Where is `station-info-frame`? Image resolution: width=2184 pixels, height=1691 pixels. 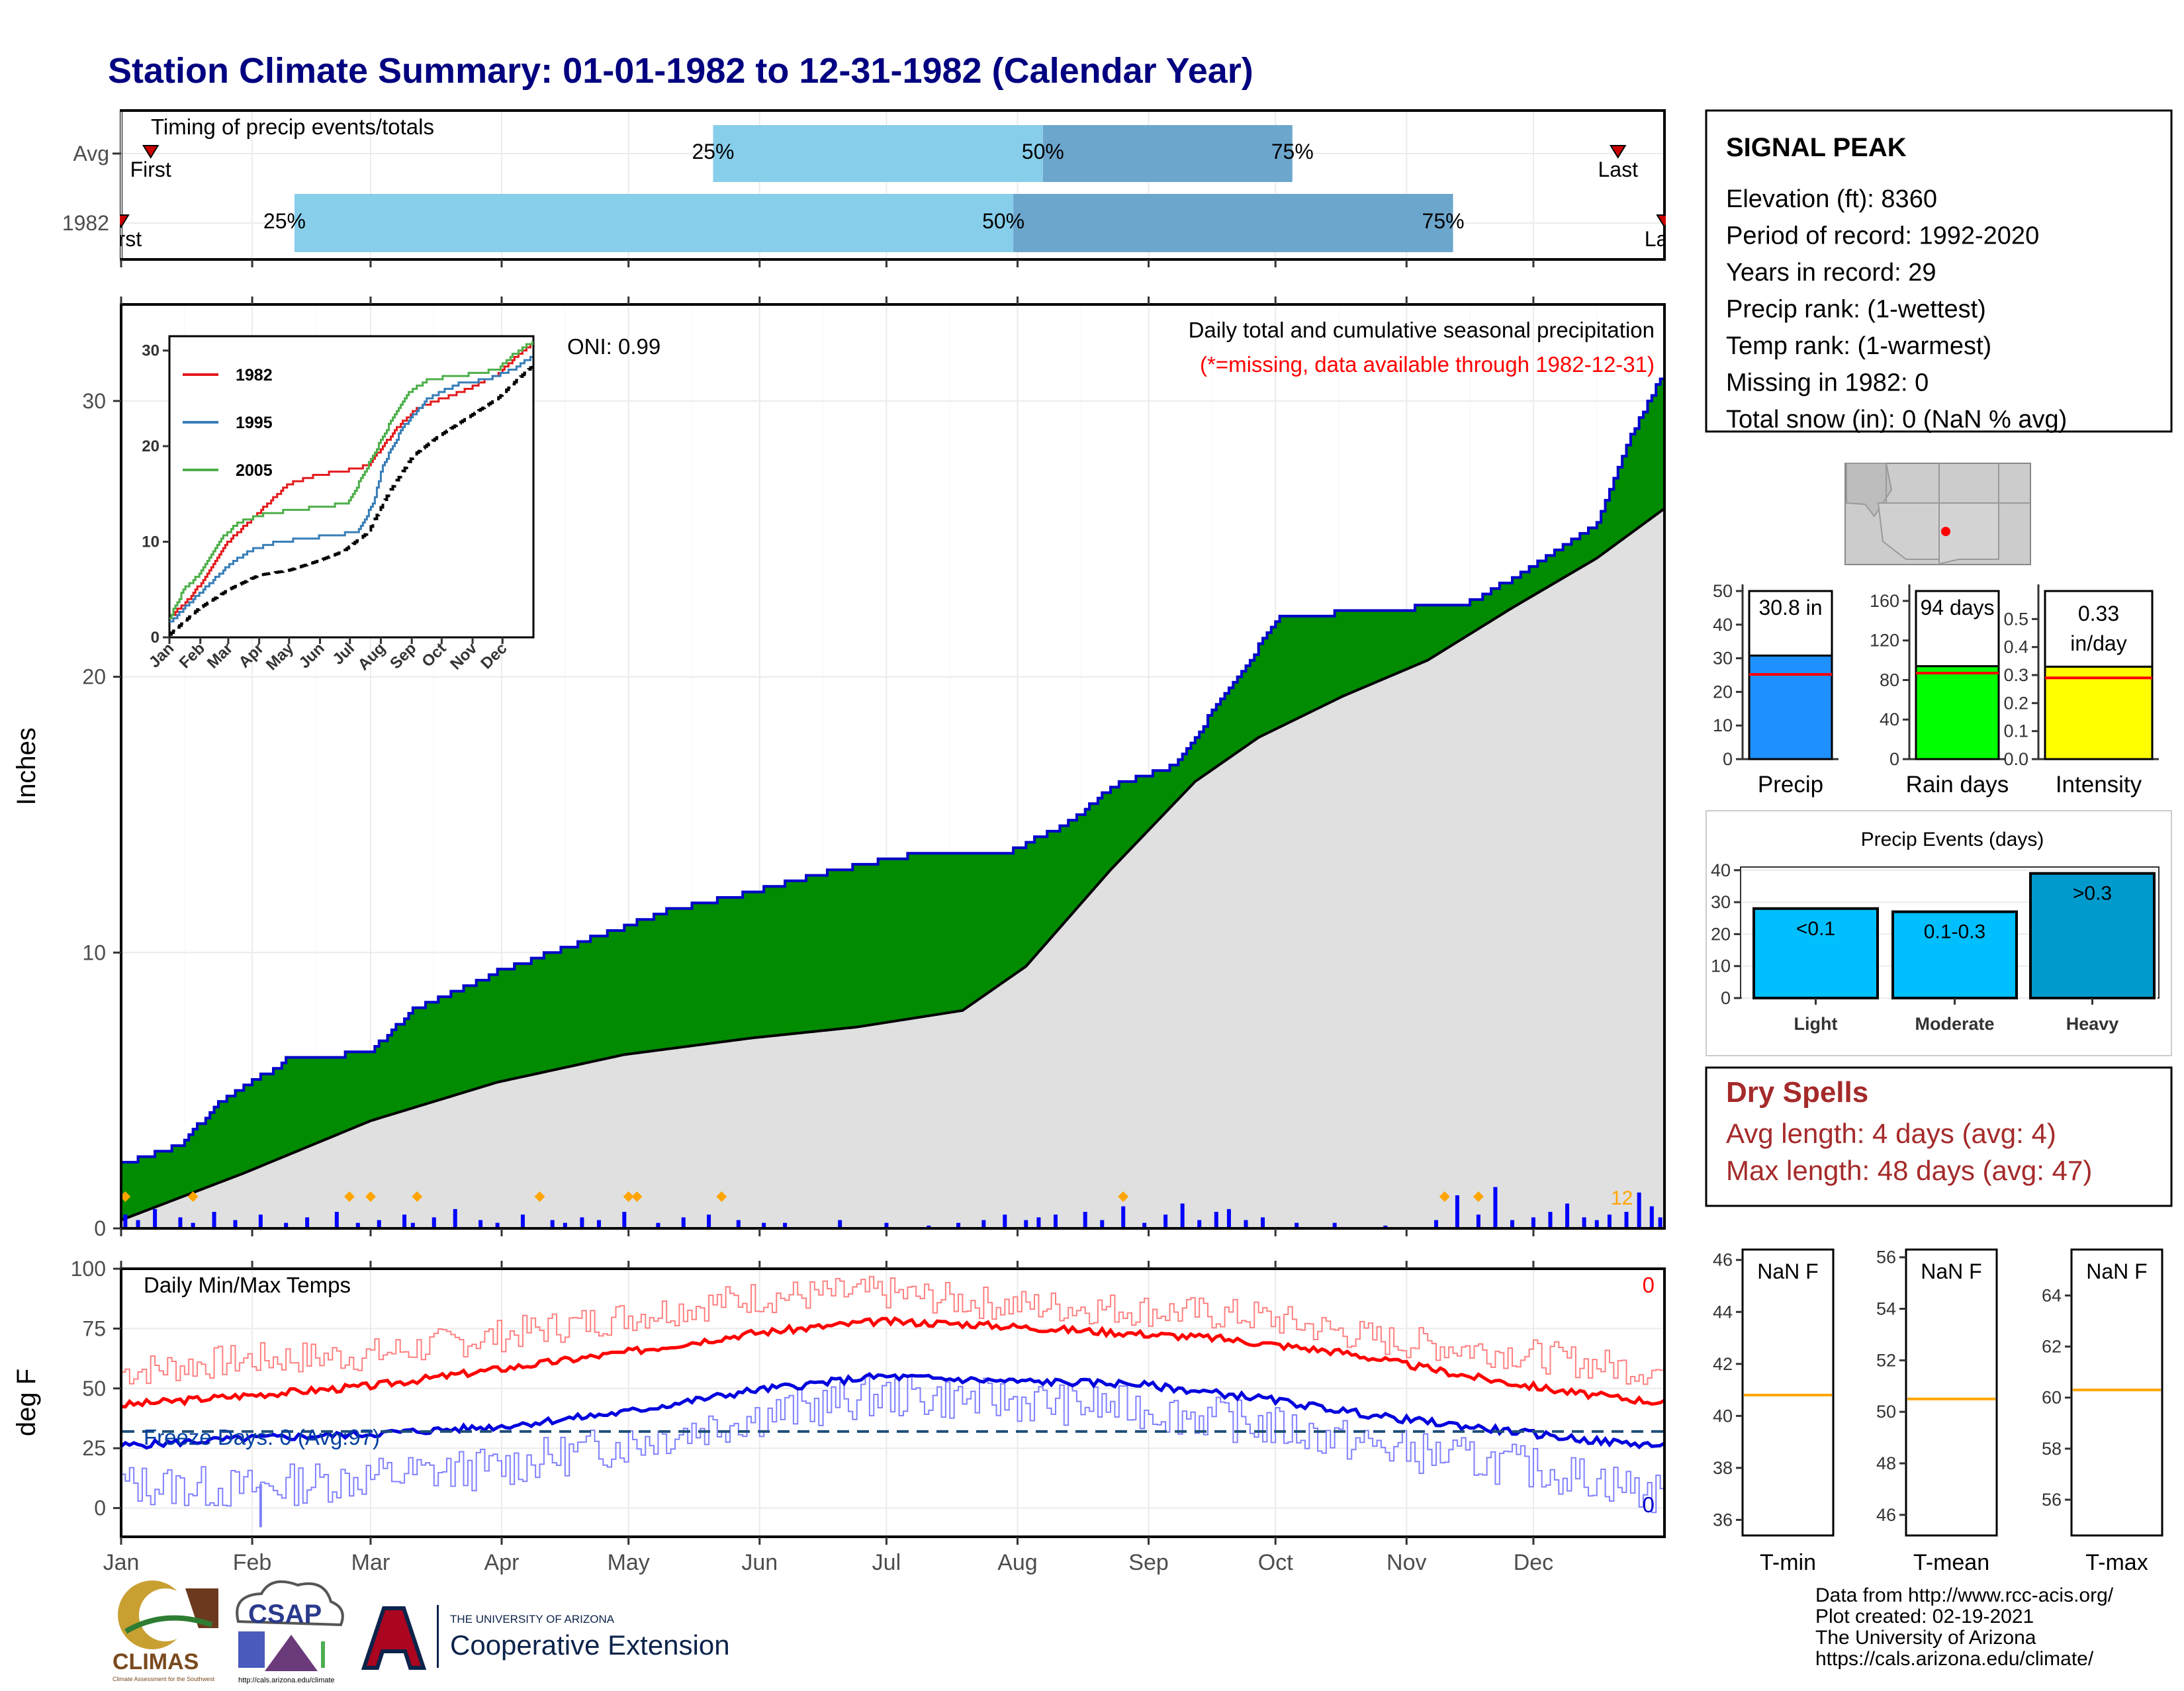 station-info-frame is located at coordinates (1939, 271).